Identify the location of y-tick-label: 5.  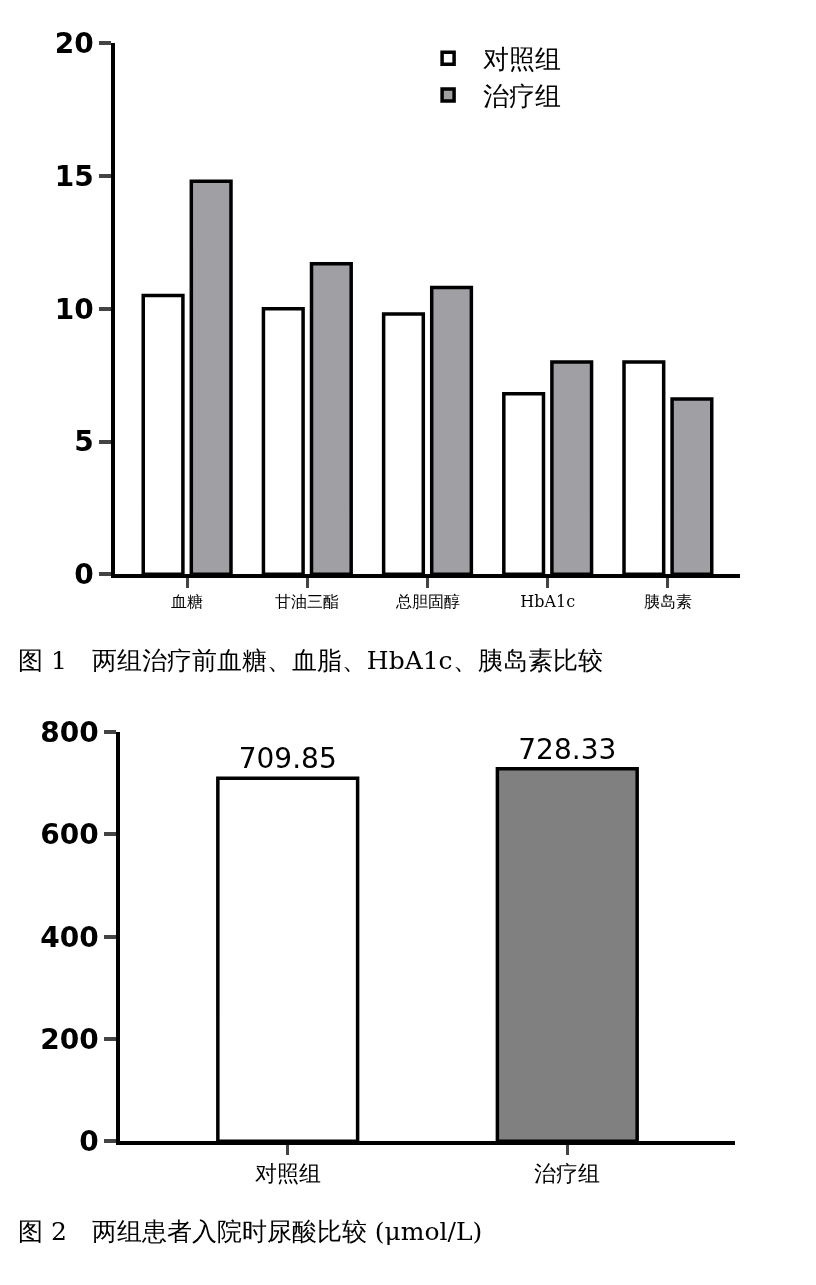
(84, 442).